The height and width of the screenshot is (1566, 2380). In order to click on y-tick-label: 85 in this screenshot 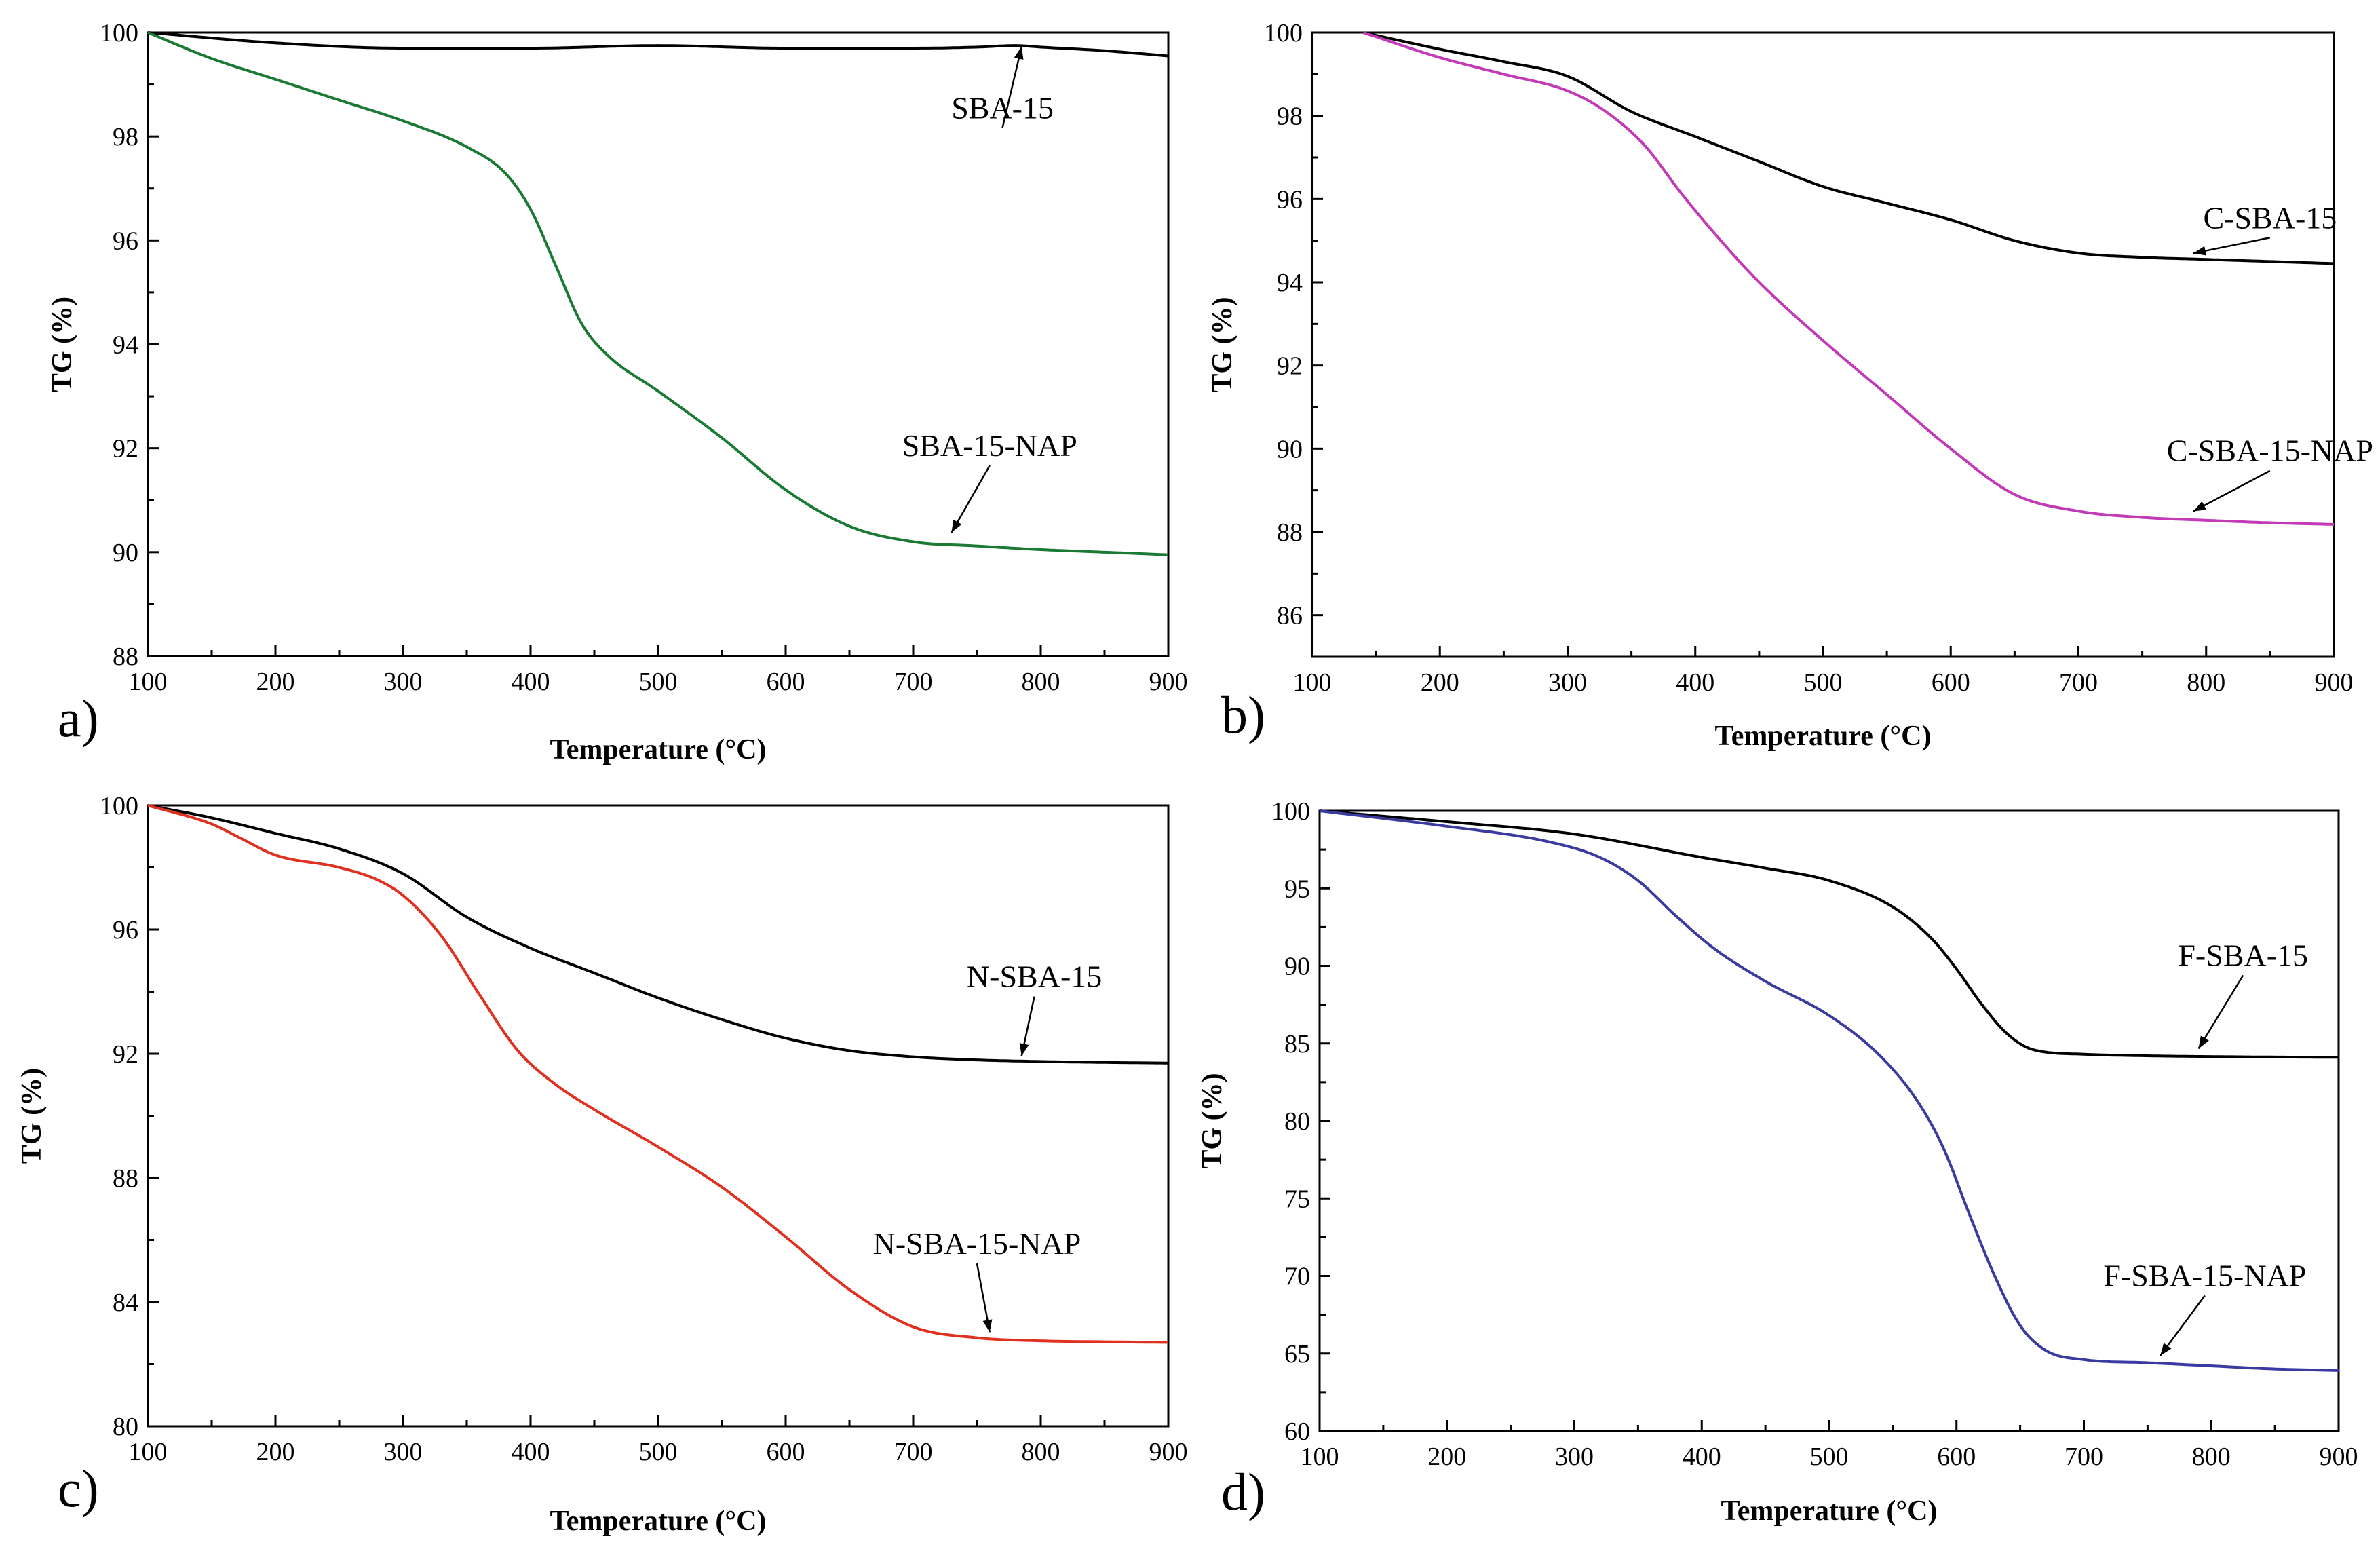, I will do `click(1297, 1044)`.